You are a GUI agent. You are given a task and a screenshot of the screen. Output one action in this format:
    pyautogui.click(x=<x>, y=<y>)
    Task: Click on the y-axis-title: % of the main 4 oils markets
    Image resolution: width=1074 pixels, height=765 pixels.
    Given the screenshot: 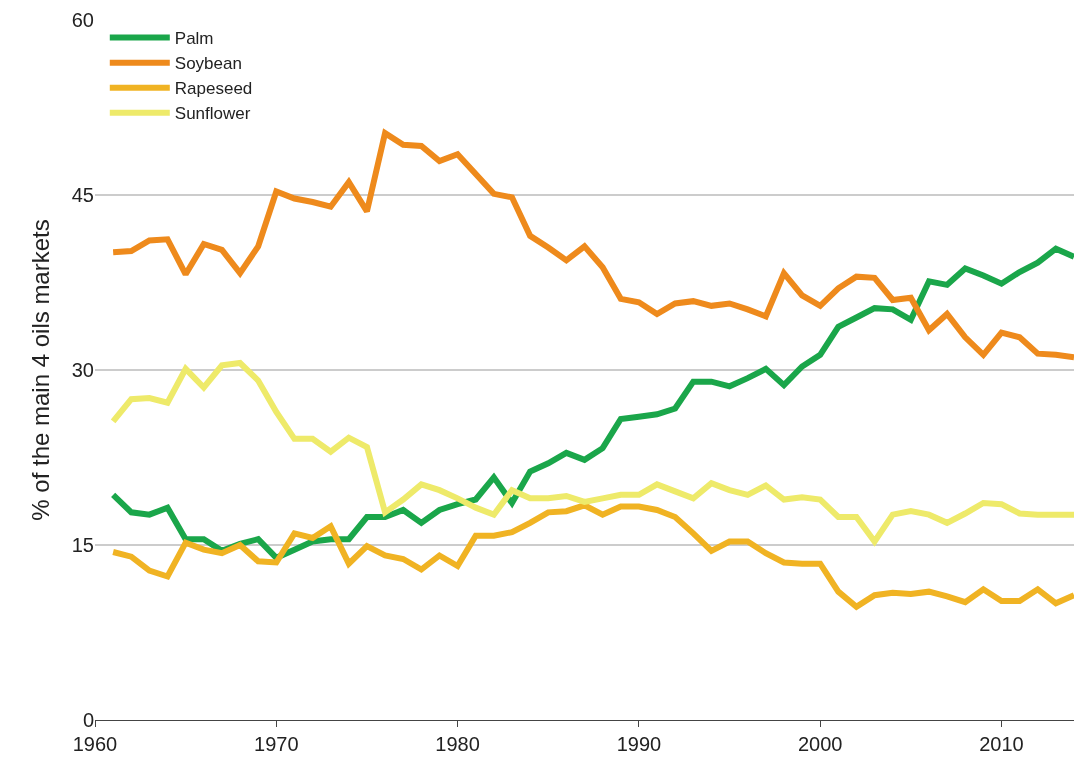 What is the action you would take?
    pyautogui.click(x=40, y=370)
    